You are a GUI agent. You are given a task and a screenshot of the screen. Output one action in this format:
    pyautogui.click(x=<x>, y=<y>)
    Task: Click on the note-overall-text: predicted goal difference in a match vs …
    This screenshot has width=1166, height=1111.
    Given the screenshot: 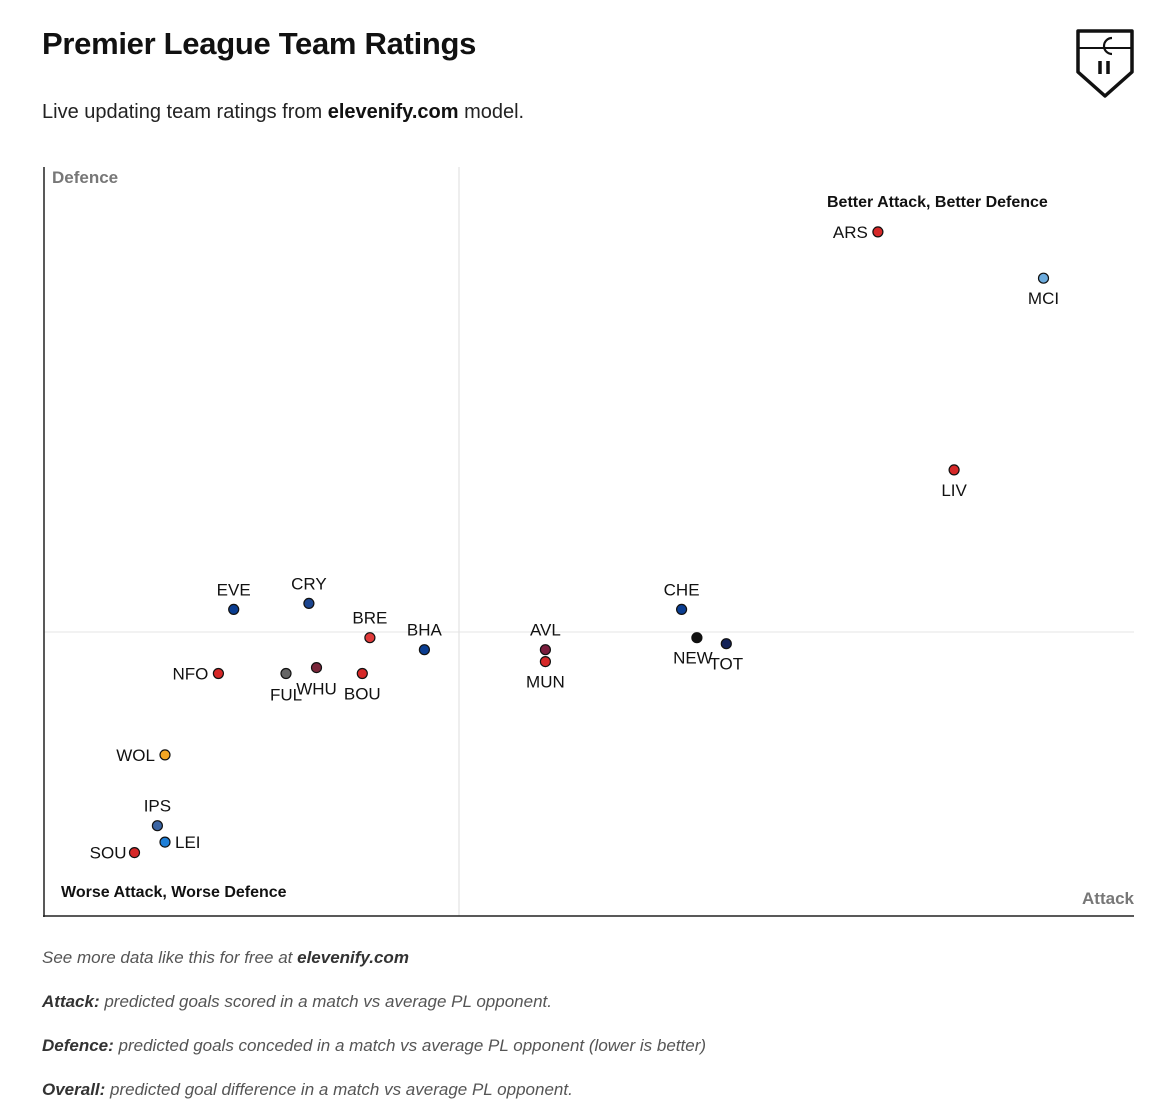 What is the action you would take?
    pyautogui.click(x=339, y=1089)
    